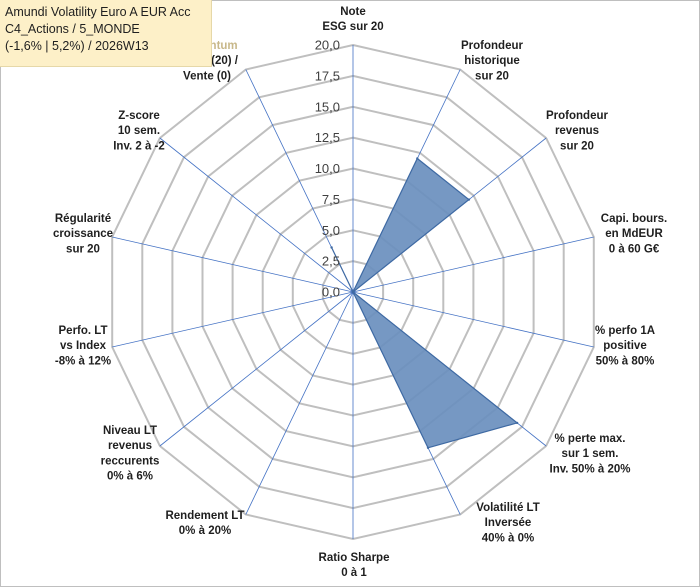  I want to click on r-tick-label: 0,0, so click(331, 292).